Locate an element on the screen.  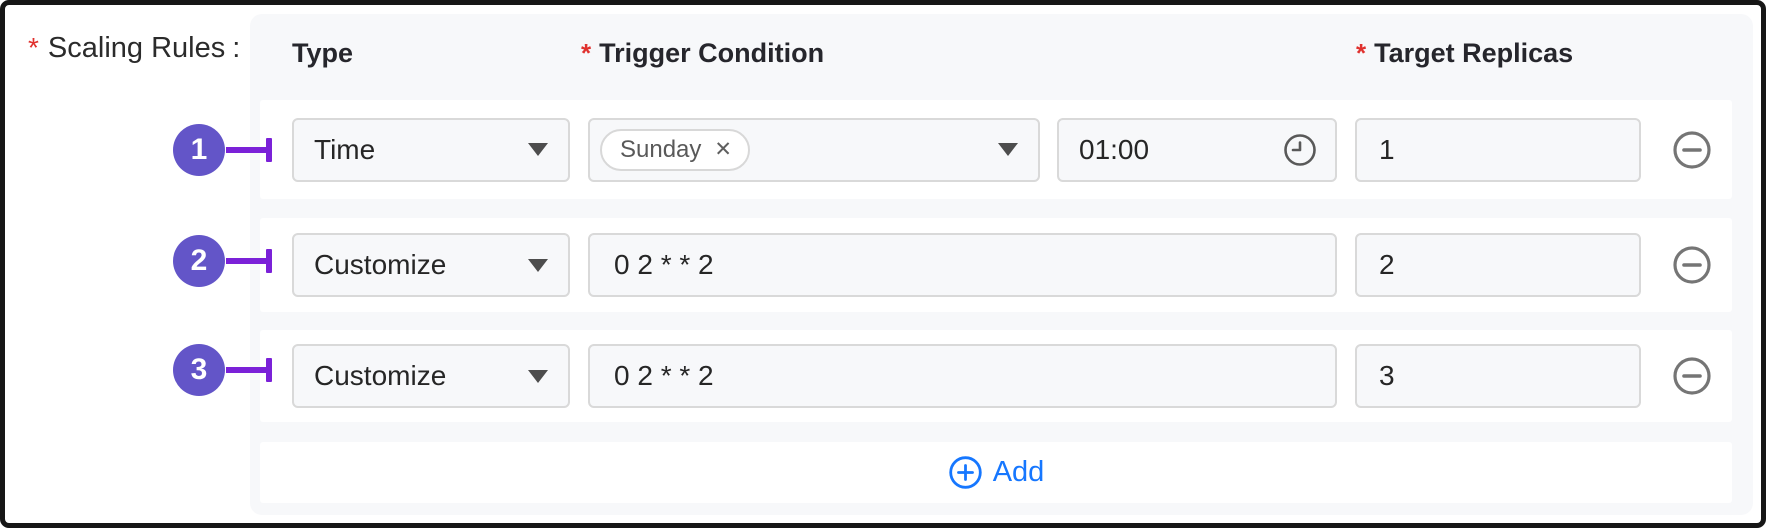
column-header-trigger-condition: * Trigger Condition is located at coordinates (702, 53).